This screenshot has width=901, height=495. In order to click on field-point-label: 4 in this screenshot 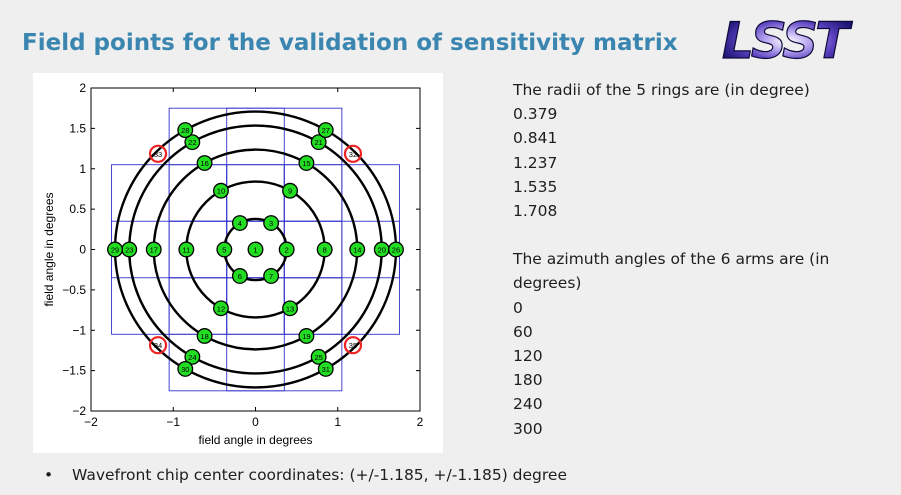, I will do `click(240, 223)`.